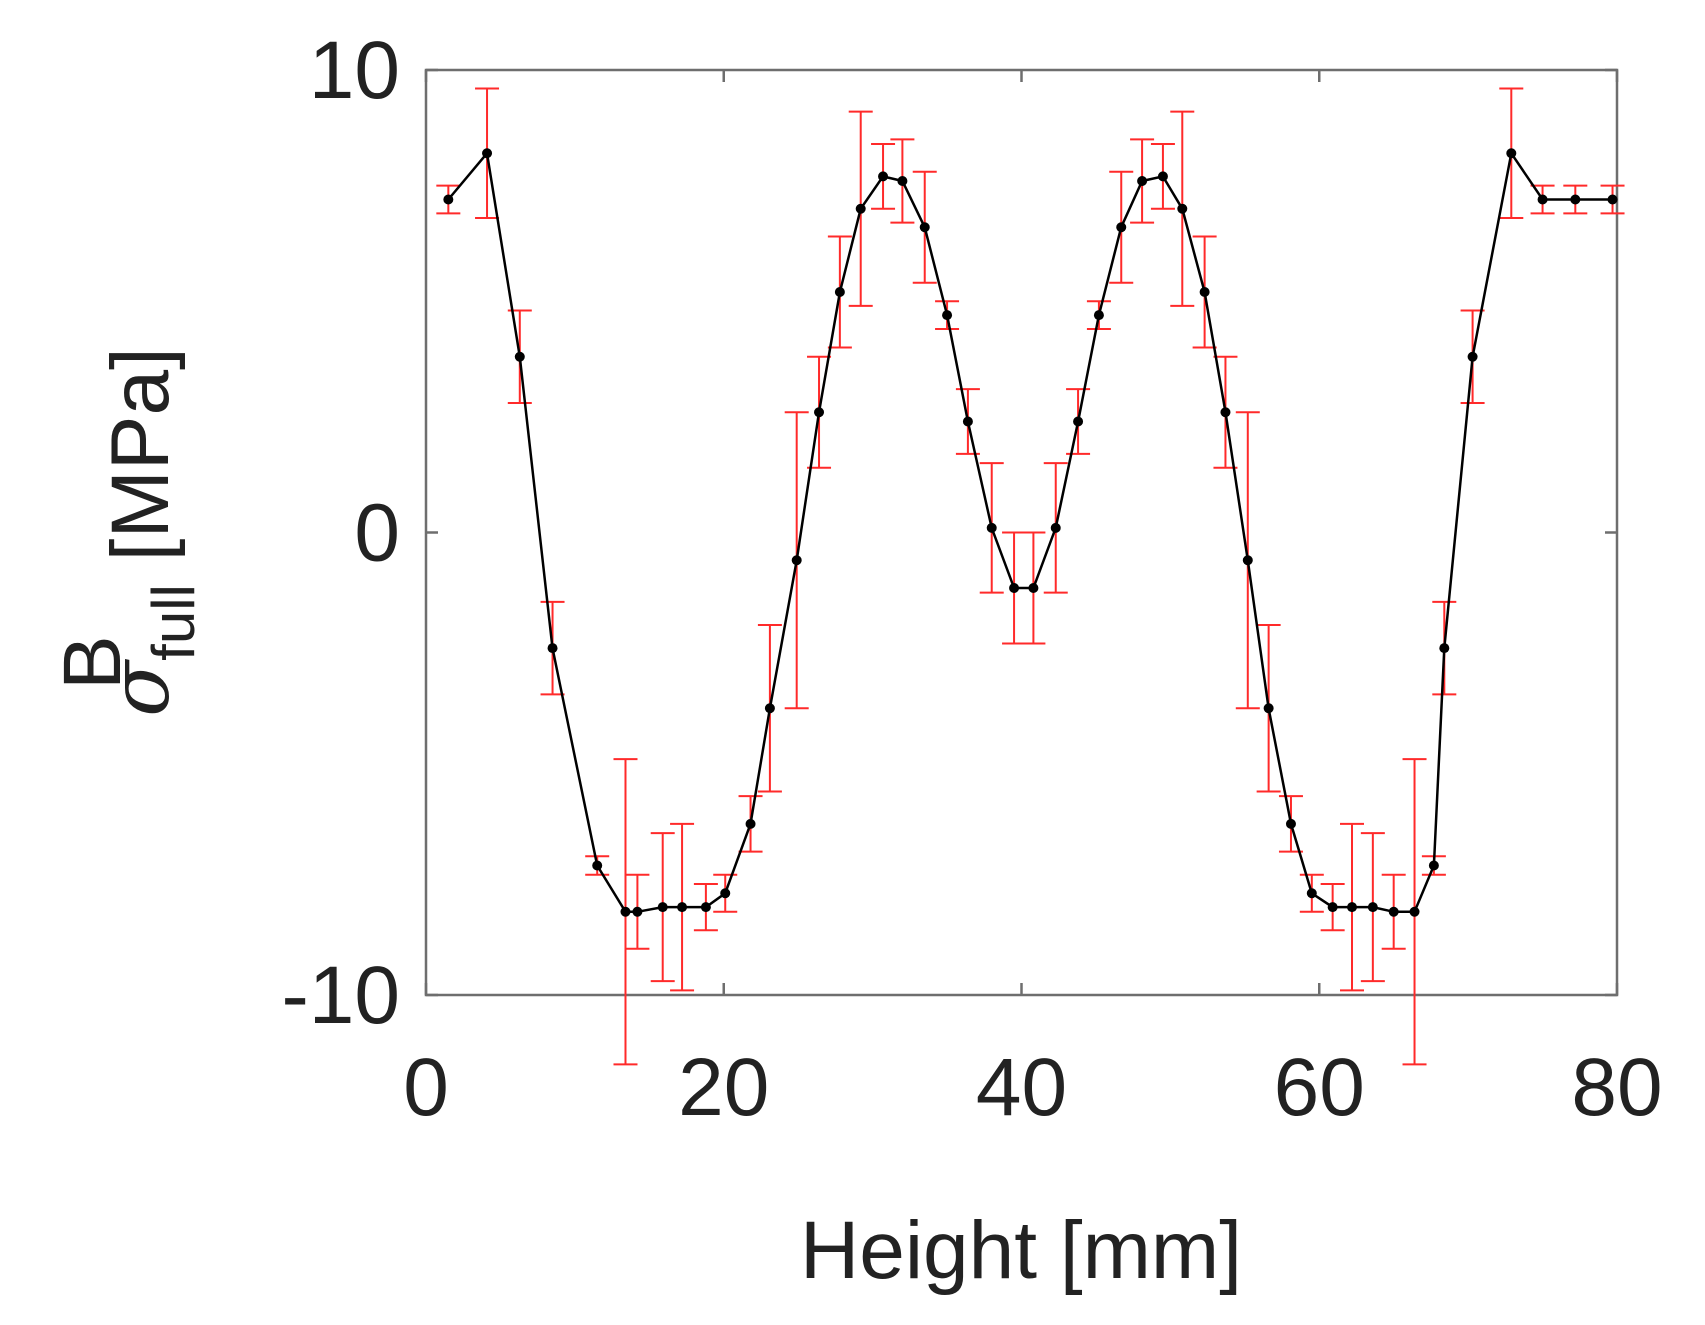 This screenshot has width=1705, height=1325. I want to click on x-tick-label-3: 60, so click(1319, 1087).